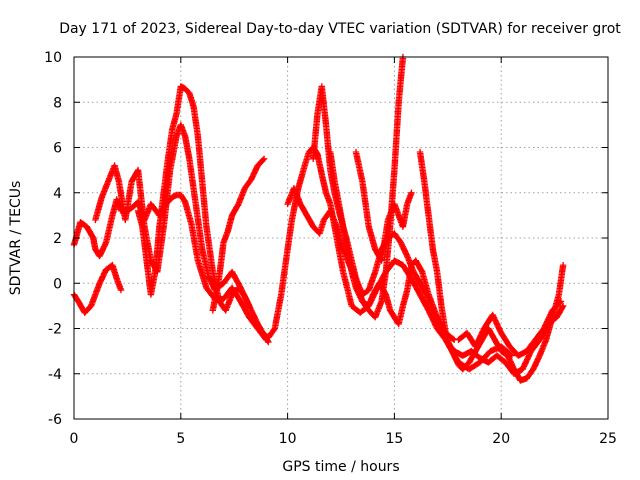 The height and width of the screenshot is (480, 640). Describe the element at coordinates (608, 439) in the screenshot. I see `x-tick-label: 25` at that location.